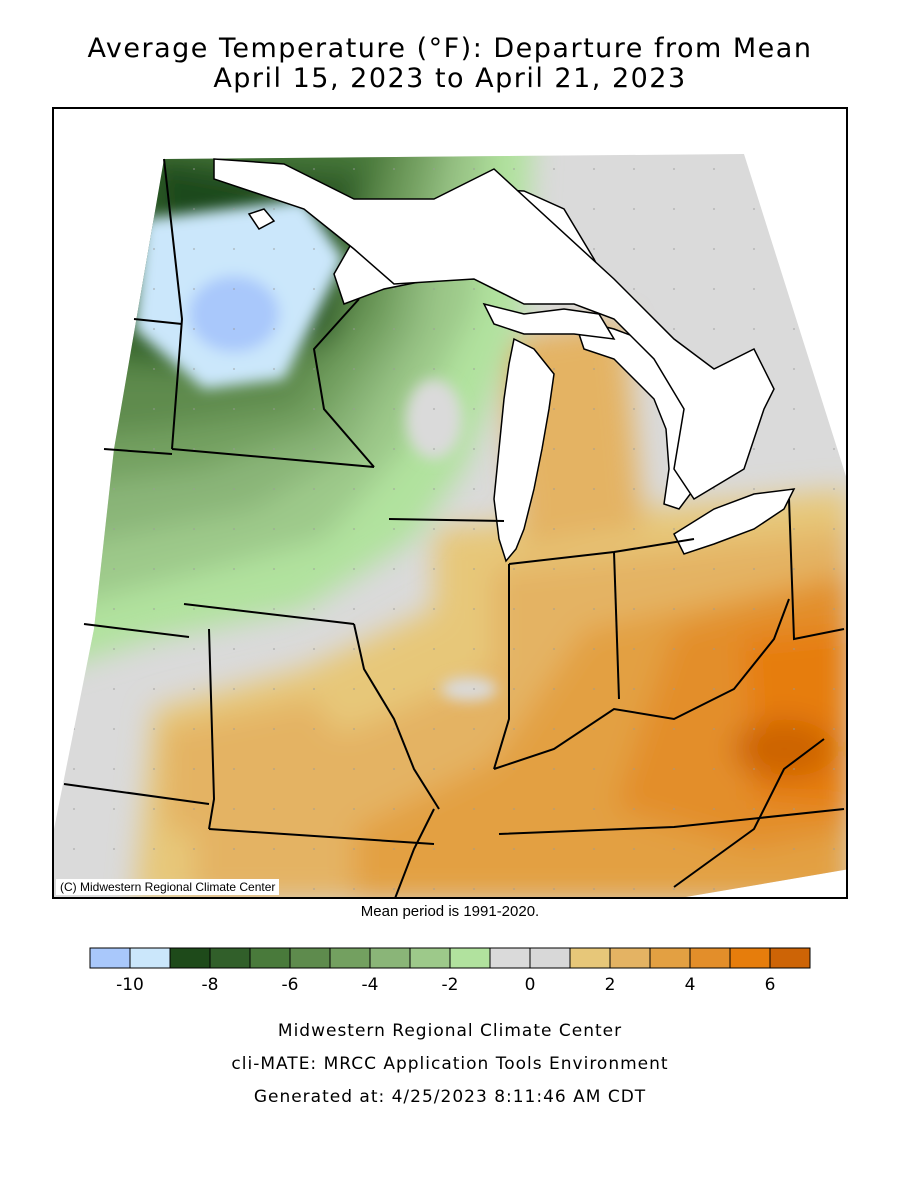  I want to click on in-oh-border, so click(616, 625).